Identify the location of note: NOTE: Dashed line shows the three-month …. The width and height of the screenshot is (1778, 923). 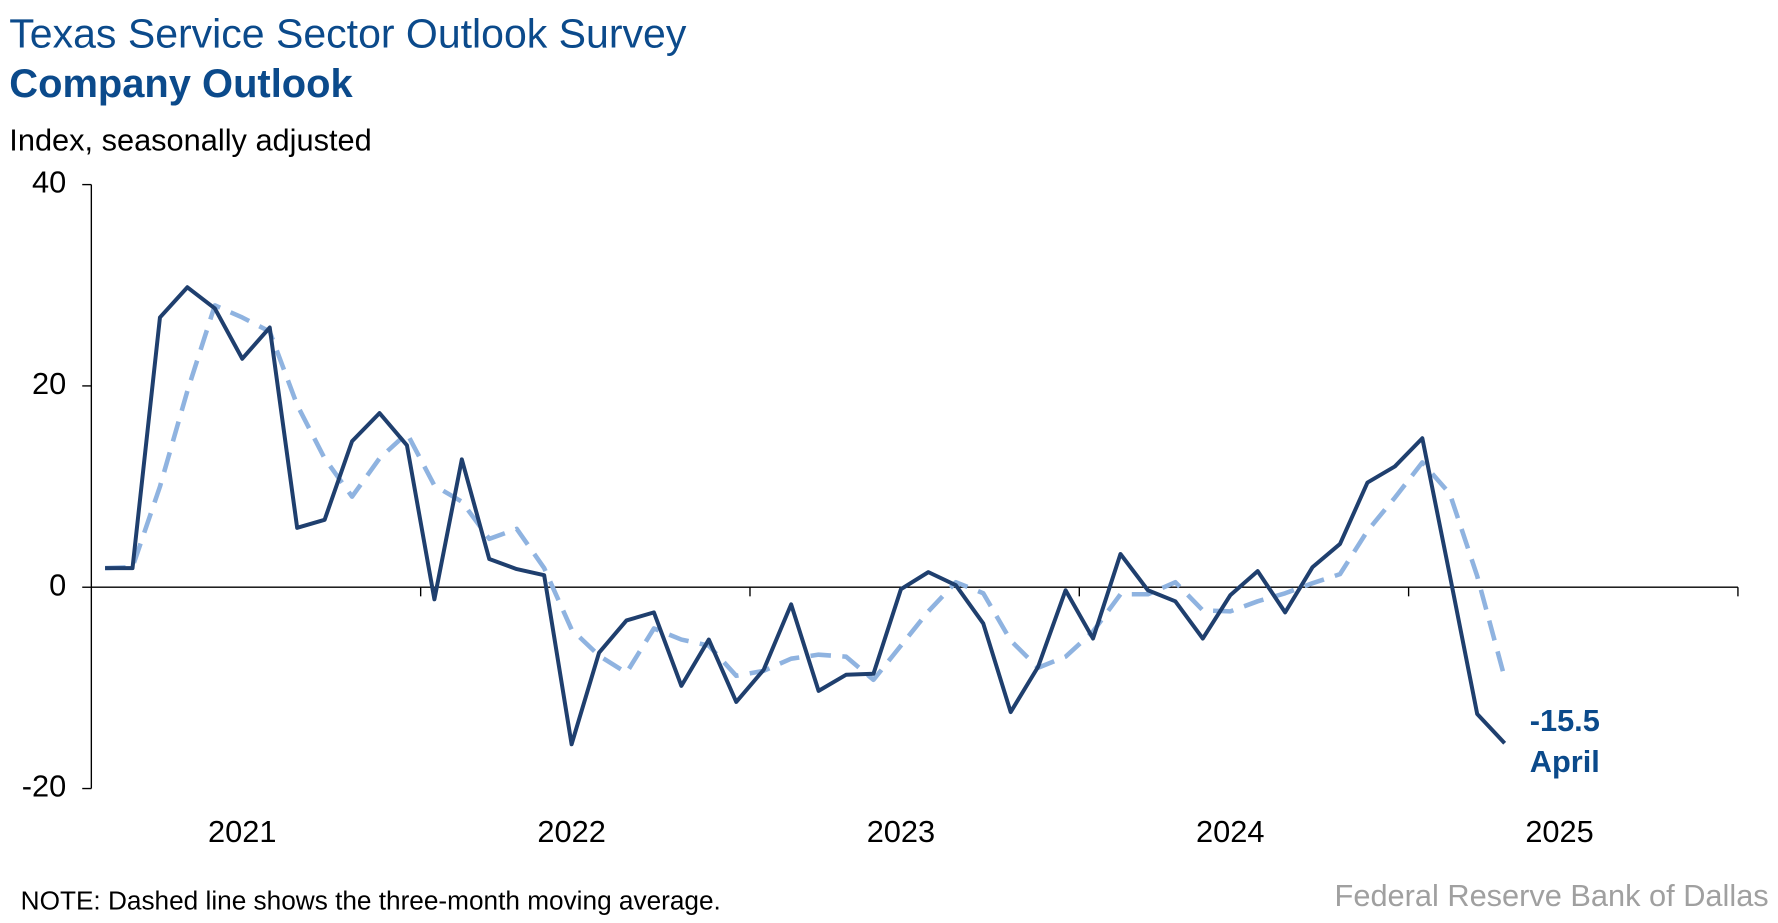
(371, 900).